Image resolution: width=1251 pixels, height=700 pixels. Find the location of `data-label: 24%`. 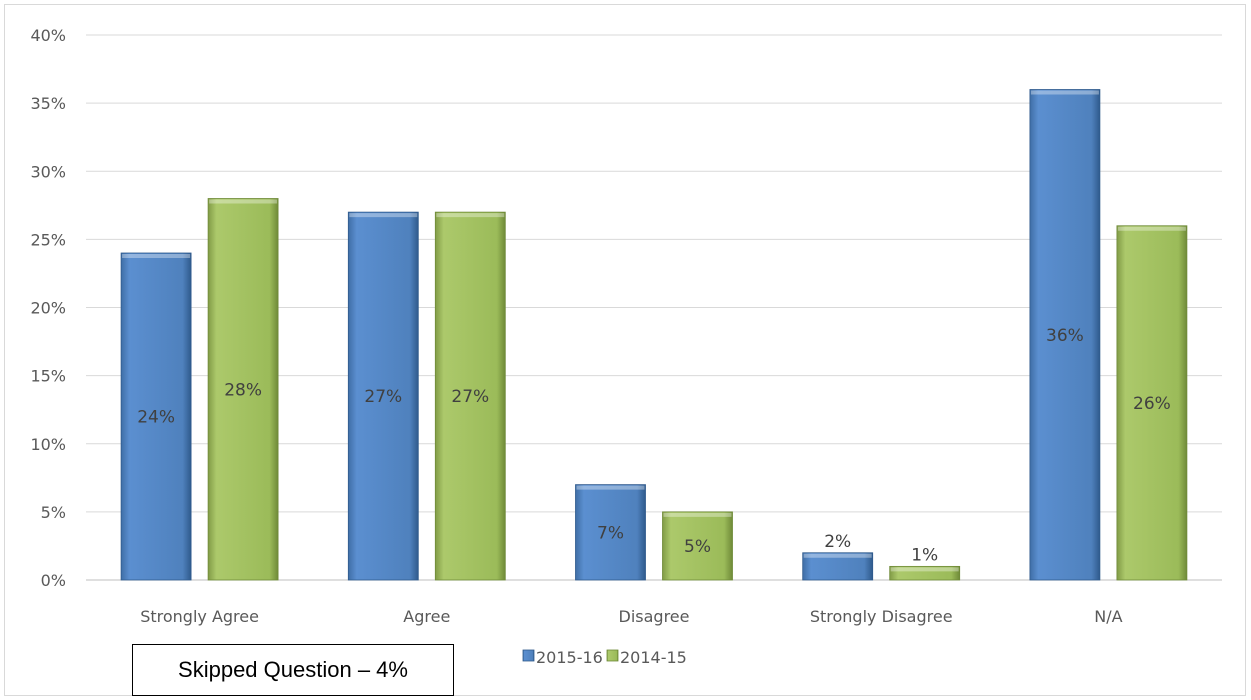

data-label: 24% is located at coordinates (156, 418).